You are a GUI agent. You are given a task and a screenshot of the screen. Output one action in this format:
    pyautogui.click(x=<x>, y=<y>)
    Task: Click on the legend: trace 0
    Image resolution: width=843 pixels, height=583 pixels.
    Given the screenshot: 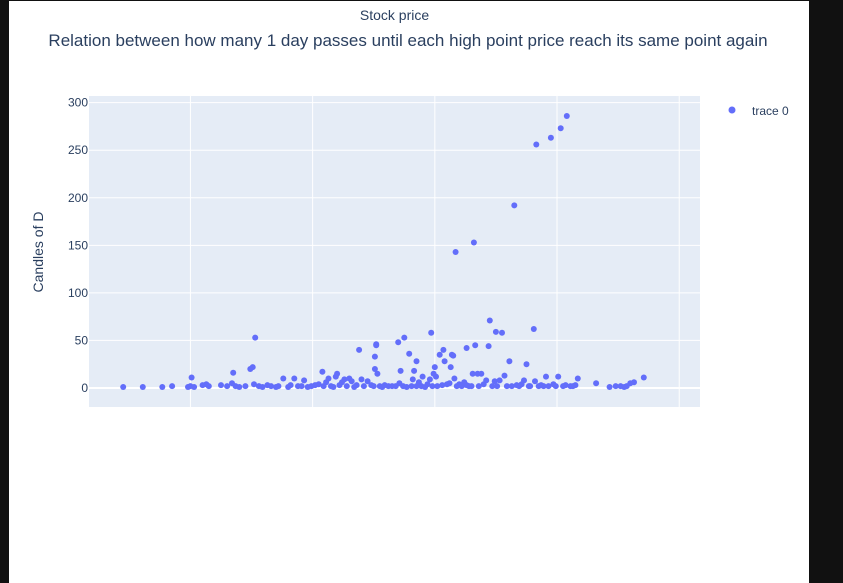 What is the action you would take?
    pyautogui.click(x=759, y=111)
    